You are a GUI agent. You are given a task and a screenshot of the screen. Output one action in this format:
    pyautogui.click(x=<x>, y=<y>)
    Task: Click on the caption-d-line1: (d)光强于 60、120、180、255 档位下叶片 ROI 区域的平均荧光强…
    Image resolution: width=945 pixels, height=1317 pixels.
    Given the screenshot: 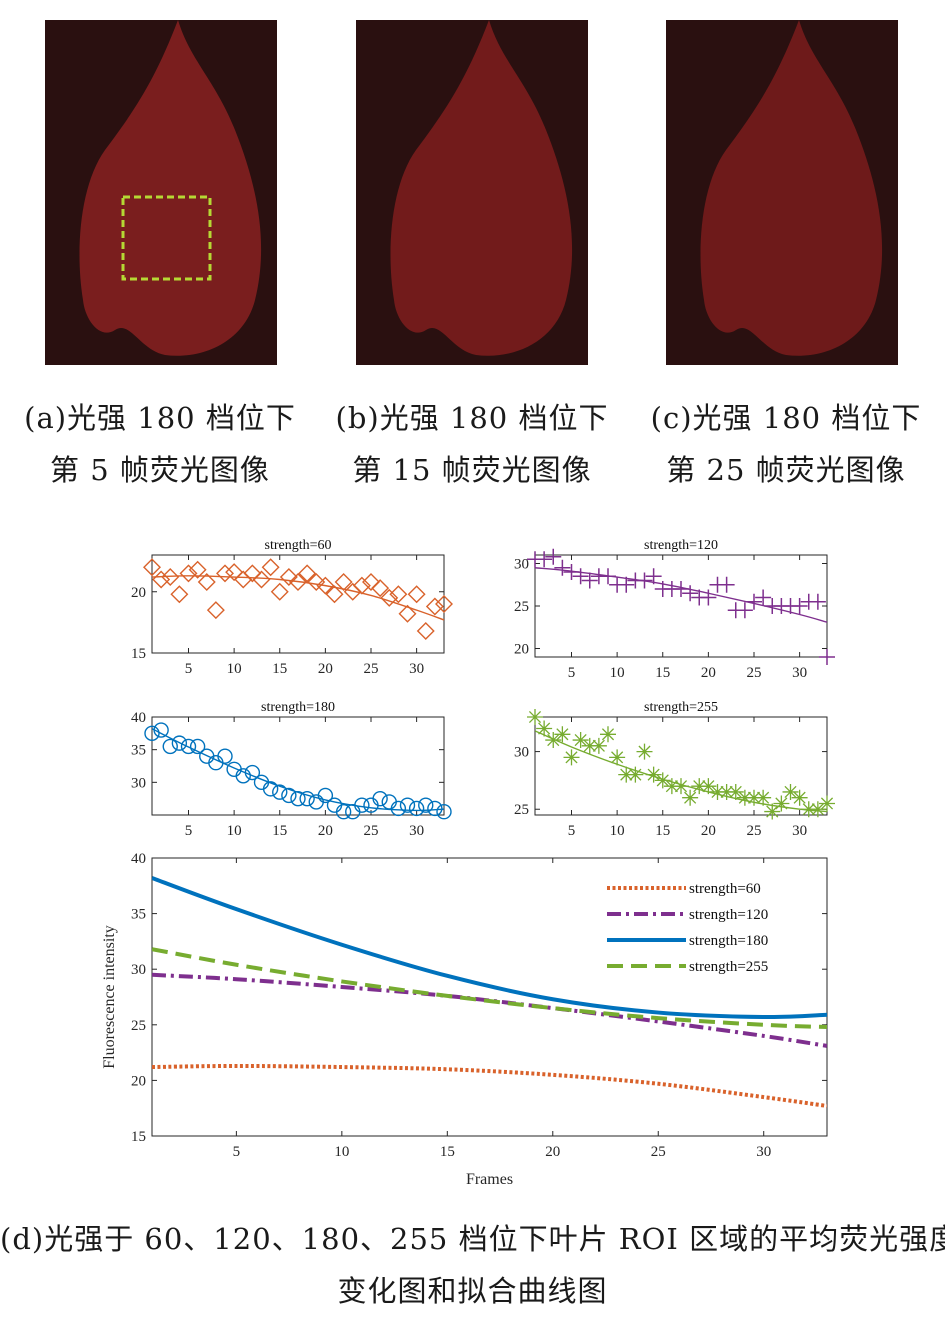 What is the action you would take?
    pyautogui.click(x=472, y=1239)
    